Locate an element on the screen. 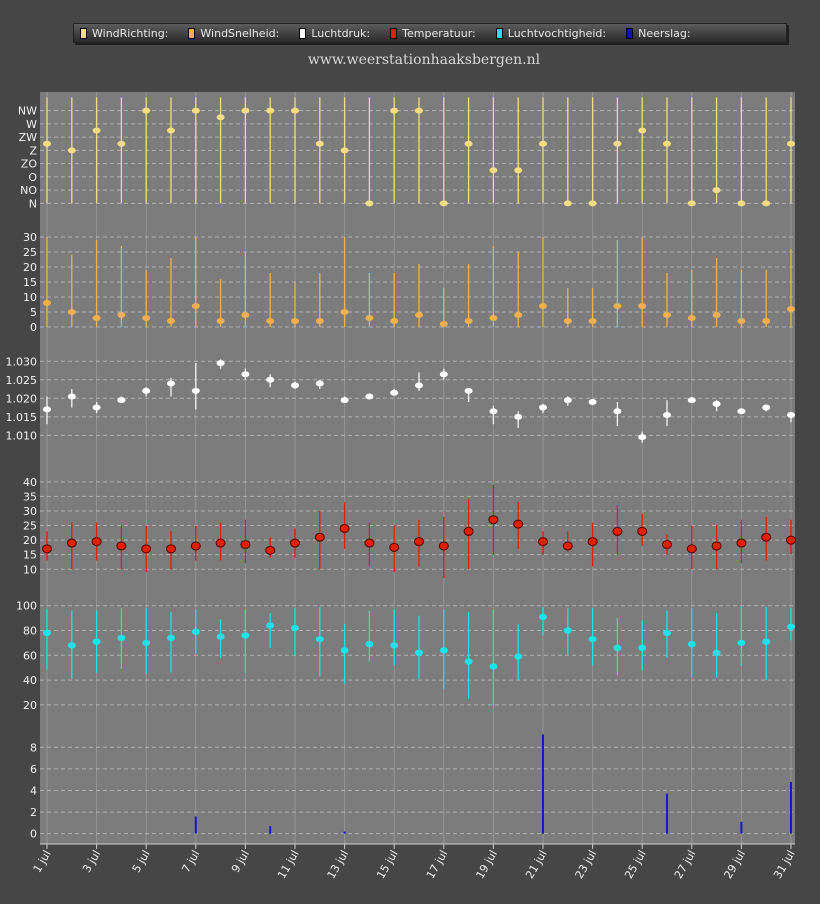 This screenshot has width=820, height=904. y-tick-label: W is located at coordinates (31, 124).